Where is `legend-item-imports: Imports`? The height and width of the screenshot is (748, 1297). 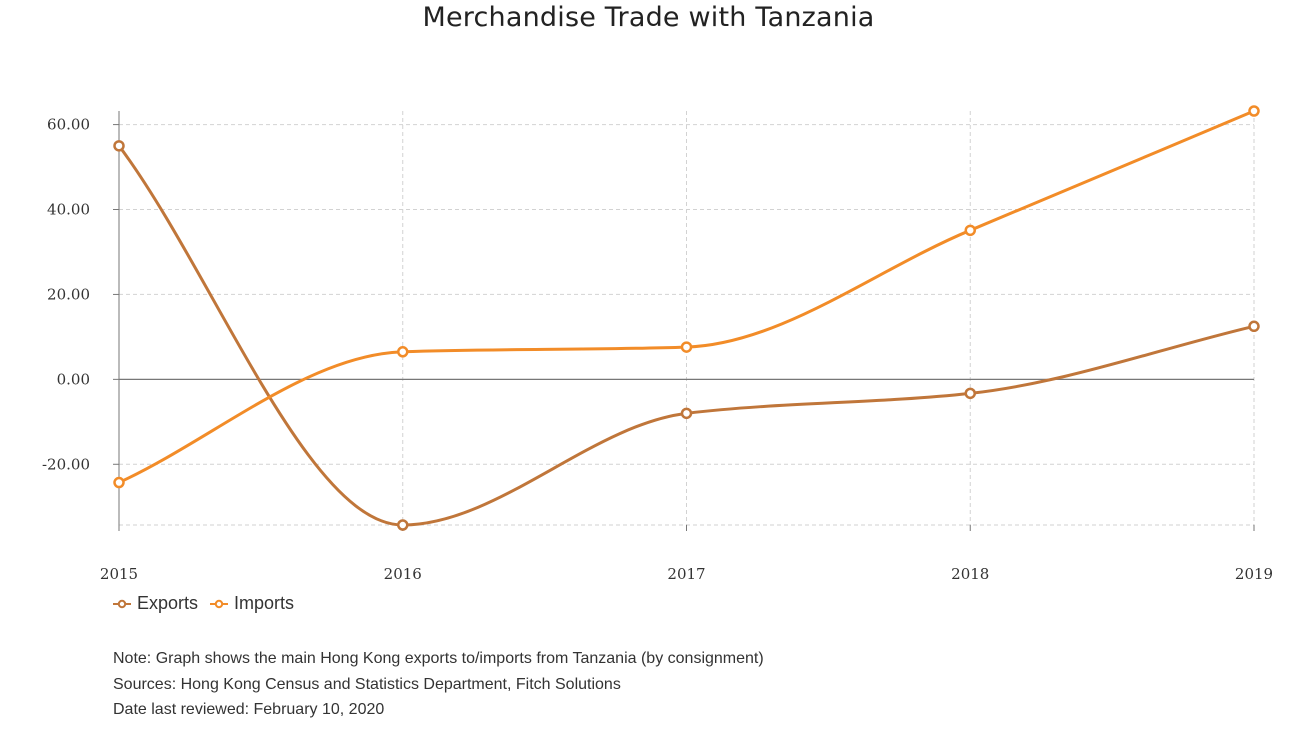 legend-item-imports: Imports is located at coordinates (252, 603).